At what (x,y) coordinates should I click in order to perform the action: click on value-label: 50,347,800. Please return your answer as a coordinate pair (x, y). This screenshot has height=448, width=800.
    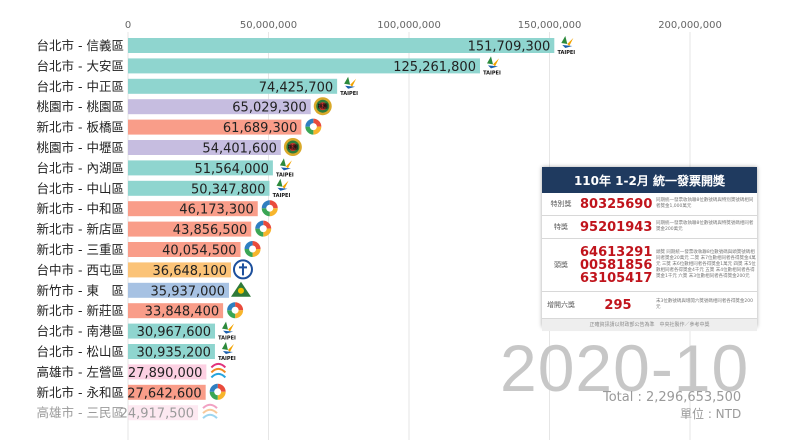
    Looking at the image, I should click on (228, 189).